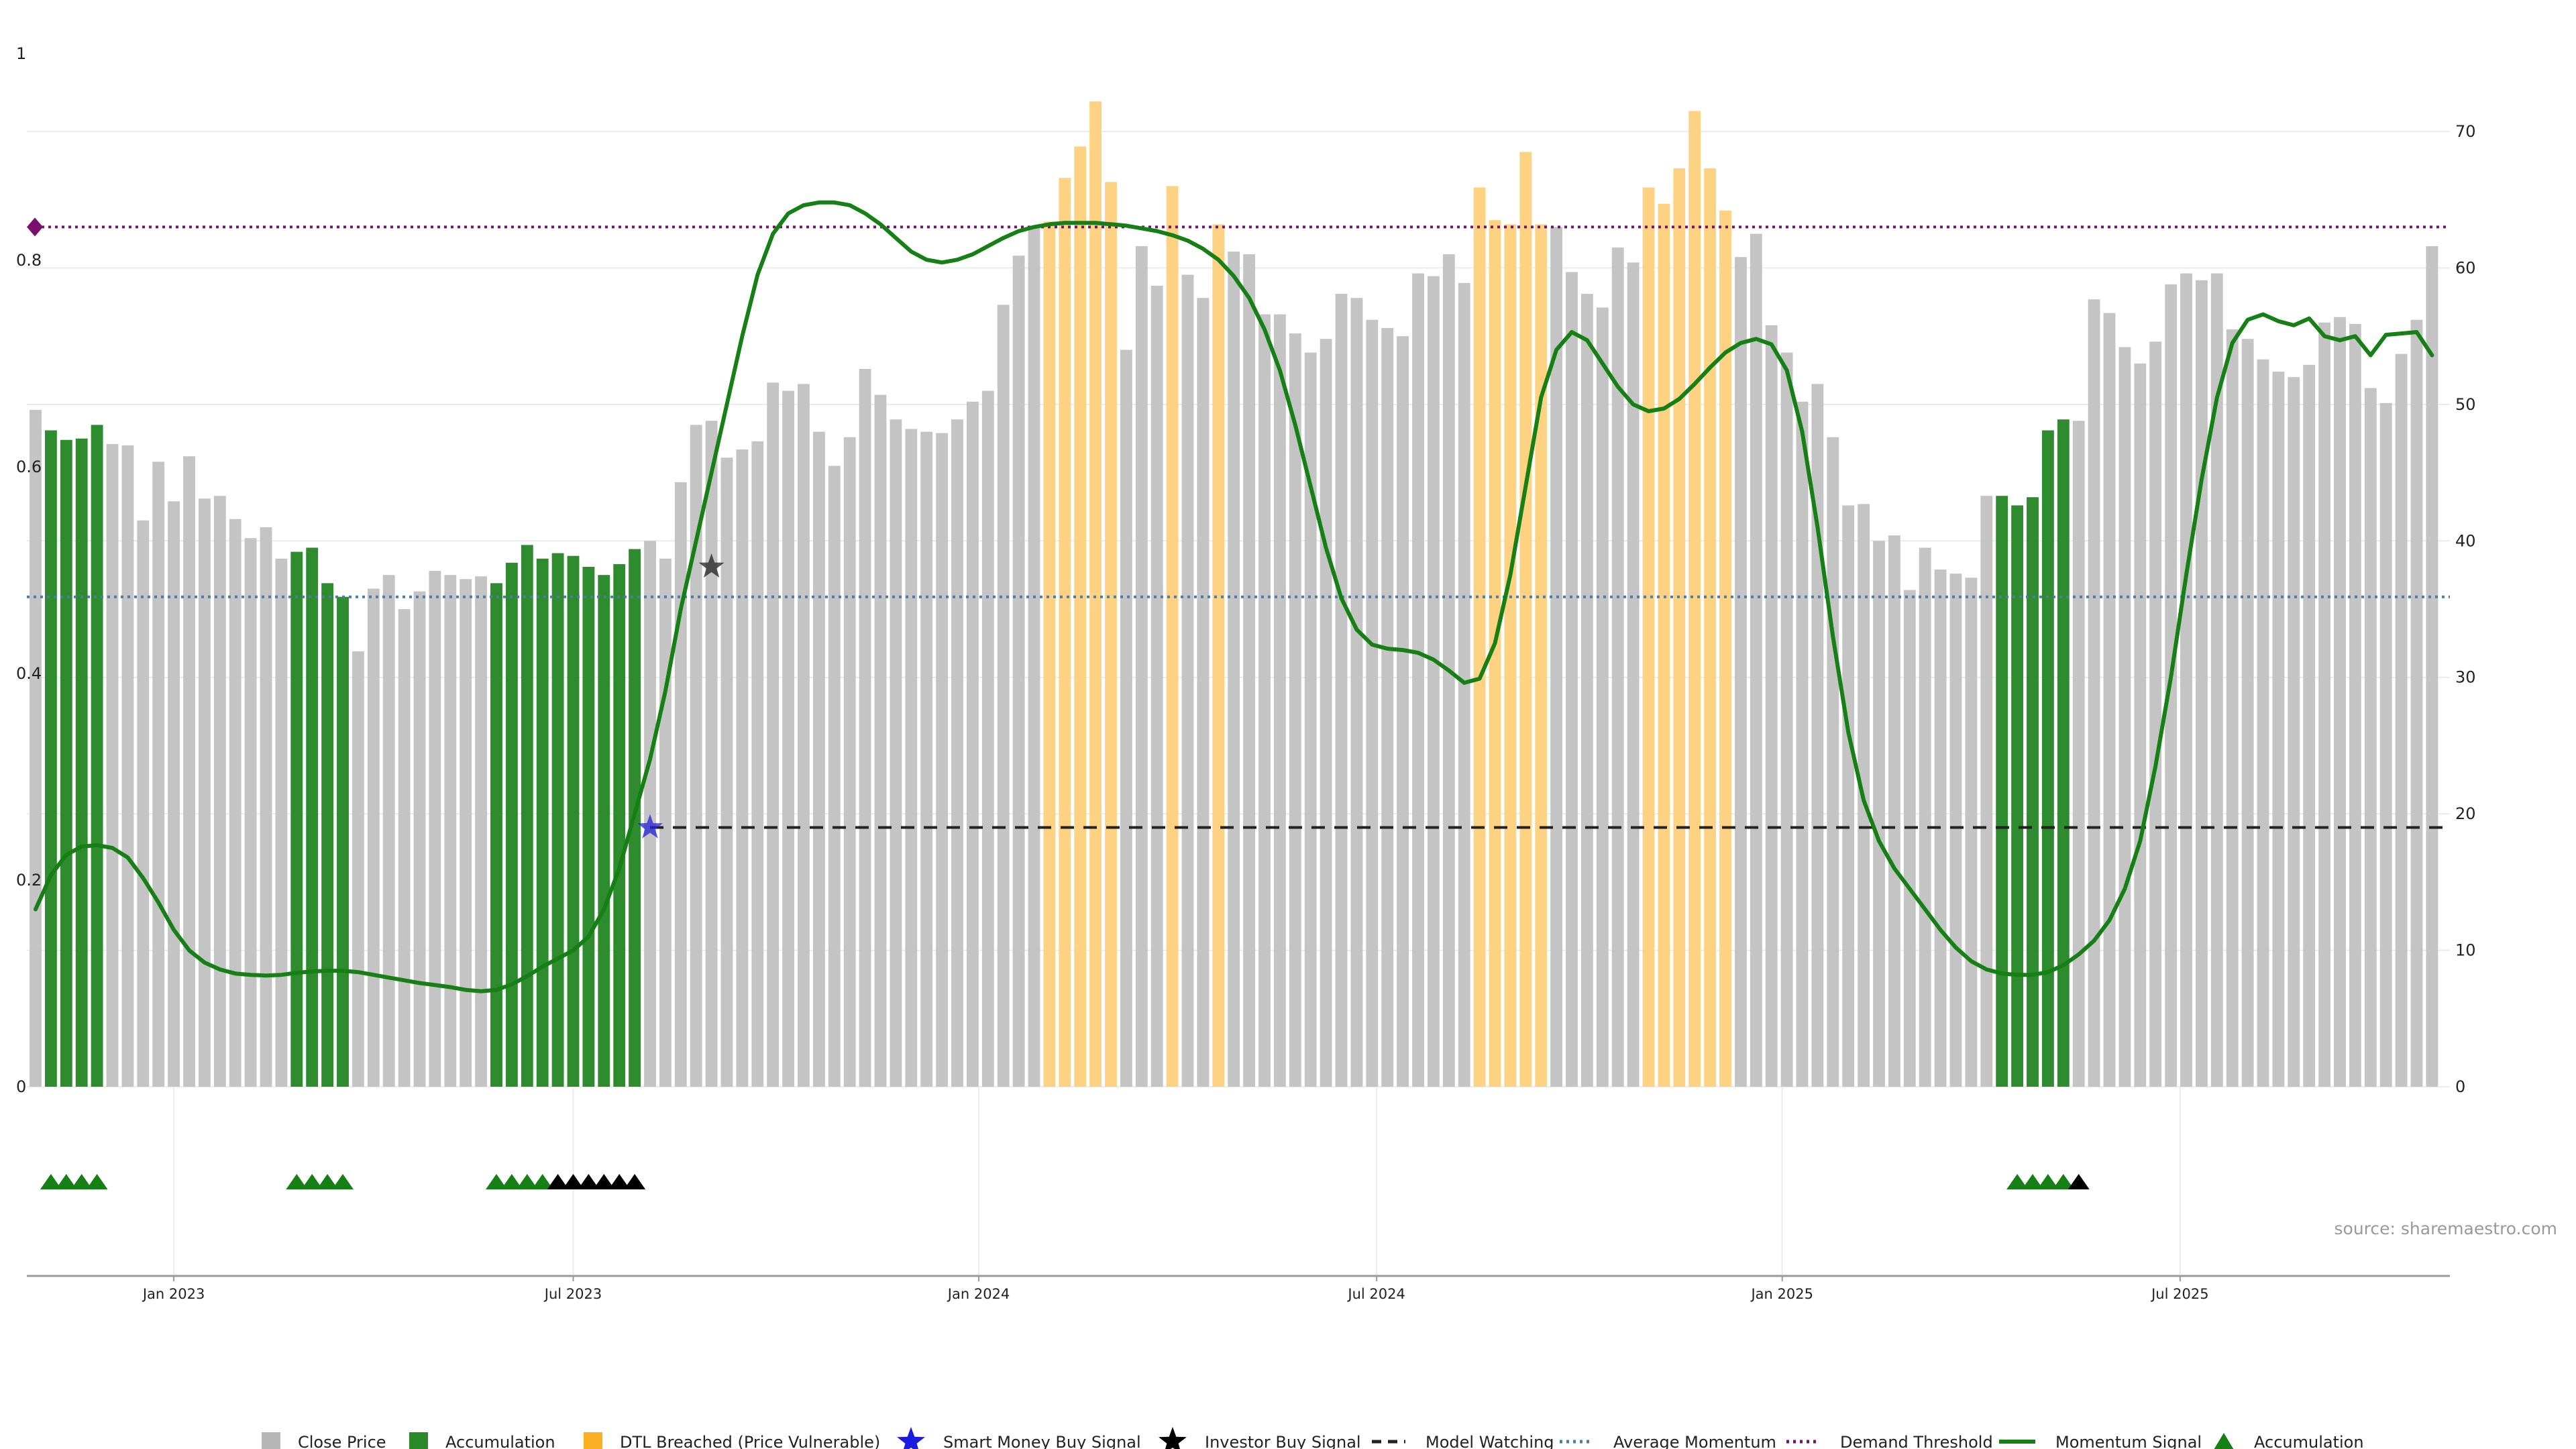  What do you see at coordinates (1065, 1181) in the screenshot?
I see `accumulation-markers` at bounding box center [1065, 1181].